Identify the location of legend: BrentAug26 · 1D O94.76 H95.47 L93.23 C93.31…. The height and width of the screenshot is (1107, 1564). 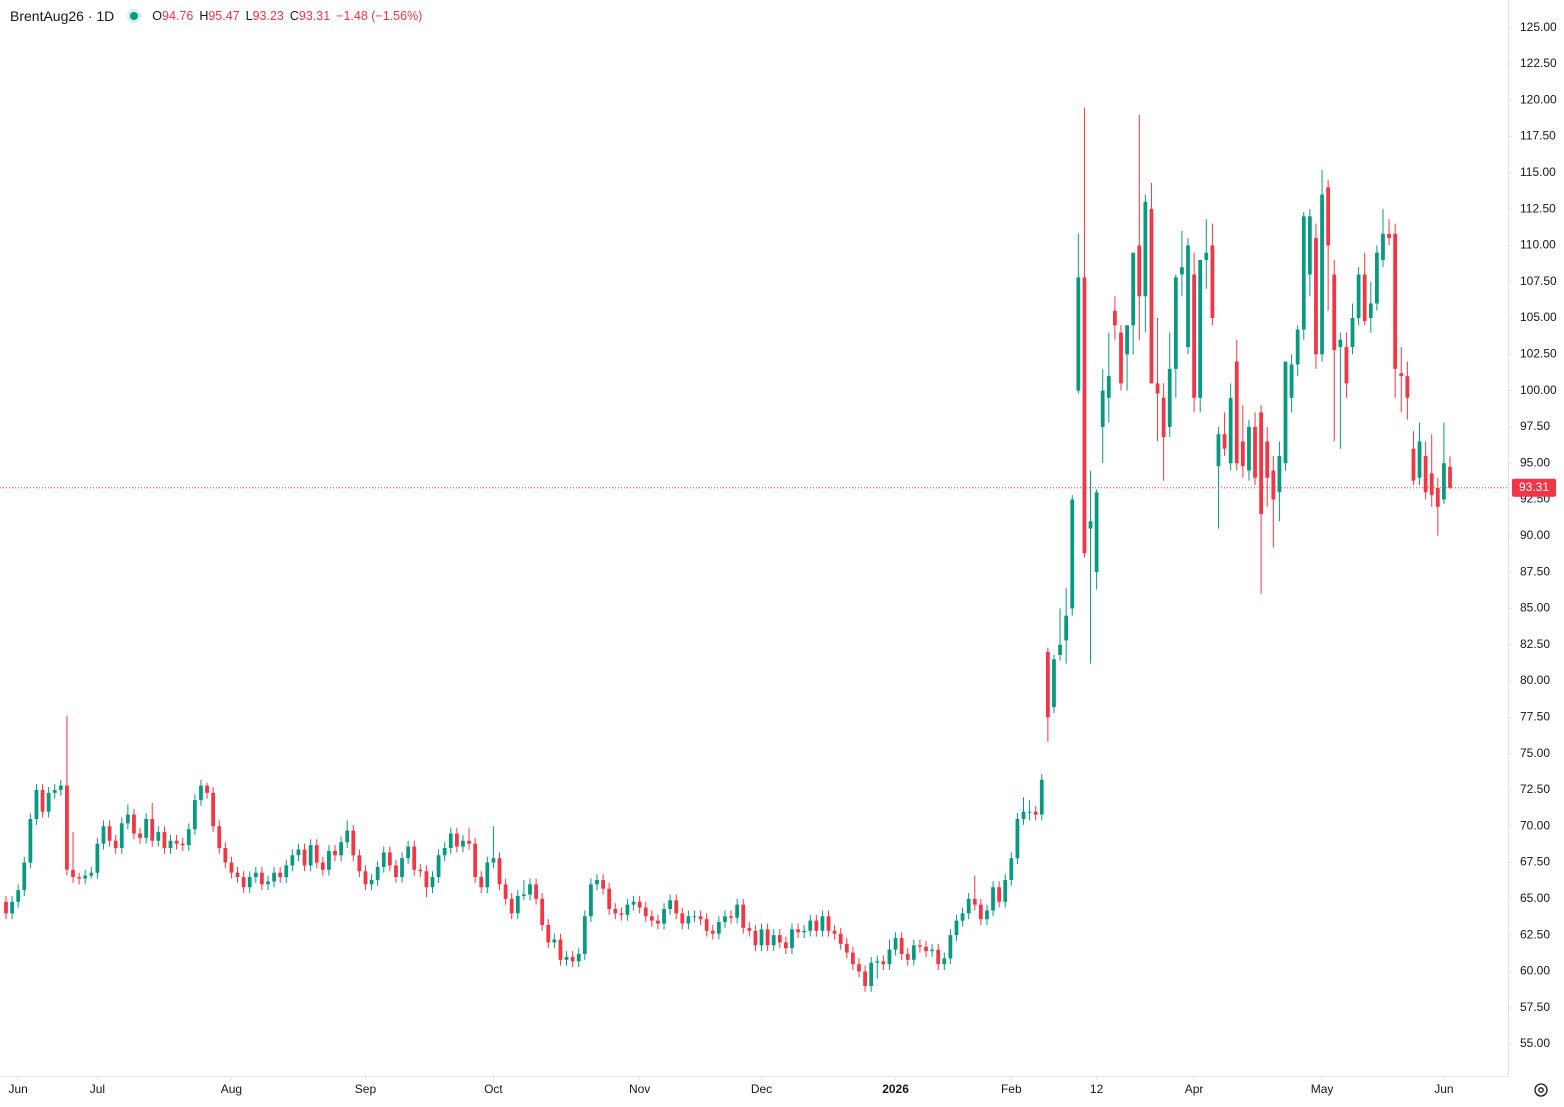
(216, 16).